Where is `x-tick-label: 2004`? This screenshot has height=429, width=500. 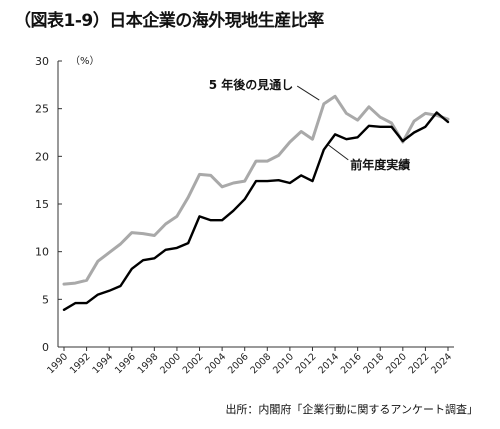
x-tick-label: 2004 is located at coordinates (215, 363).